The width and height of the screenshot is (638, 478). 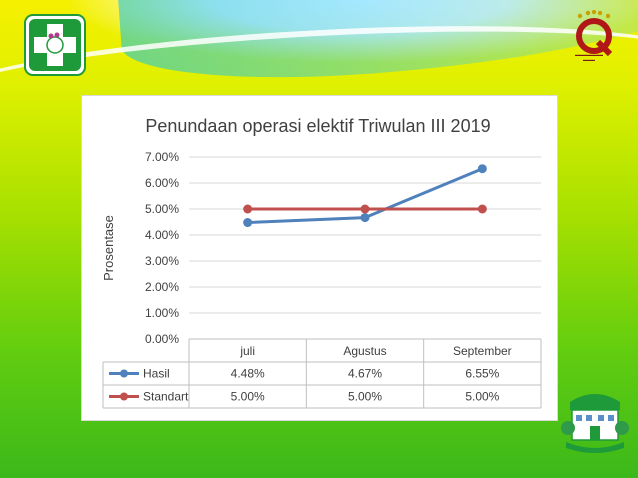 I want to click on hospital-building-logo-icon, so click(x=595, y=423).